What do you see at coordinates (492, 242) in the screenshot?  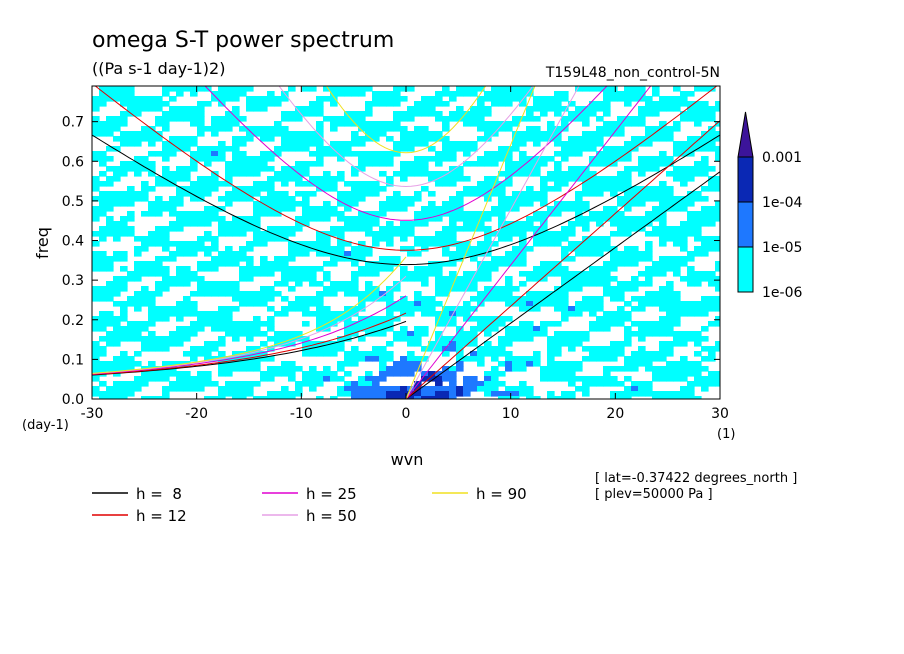 I see `kelvin-curve` at bounding box center [492, 242].